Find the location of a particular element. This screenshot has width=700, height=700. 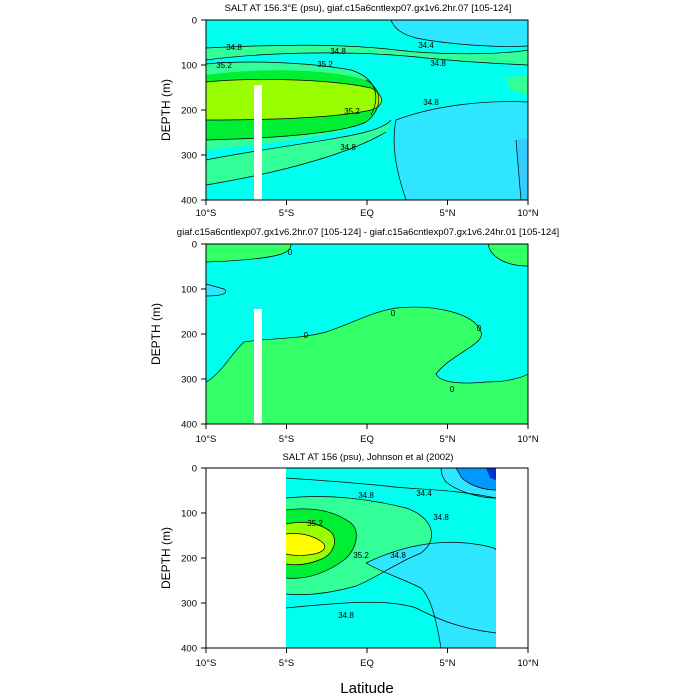

panel-3-contours is located at coordinates (391, 558).